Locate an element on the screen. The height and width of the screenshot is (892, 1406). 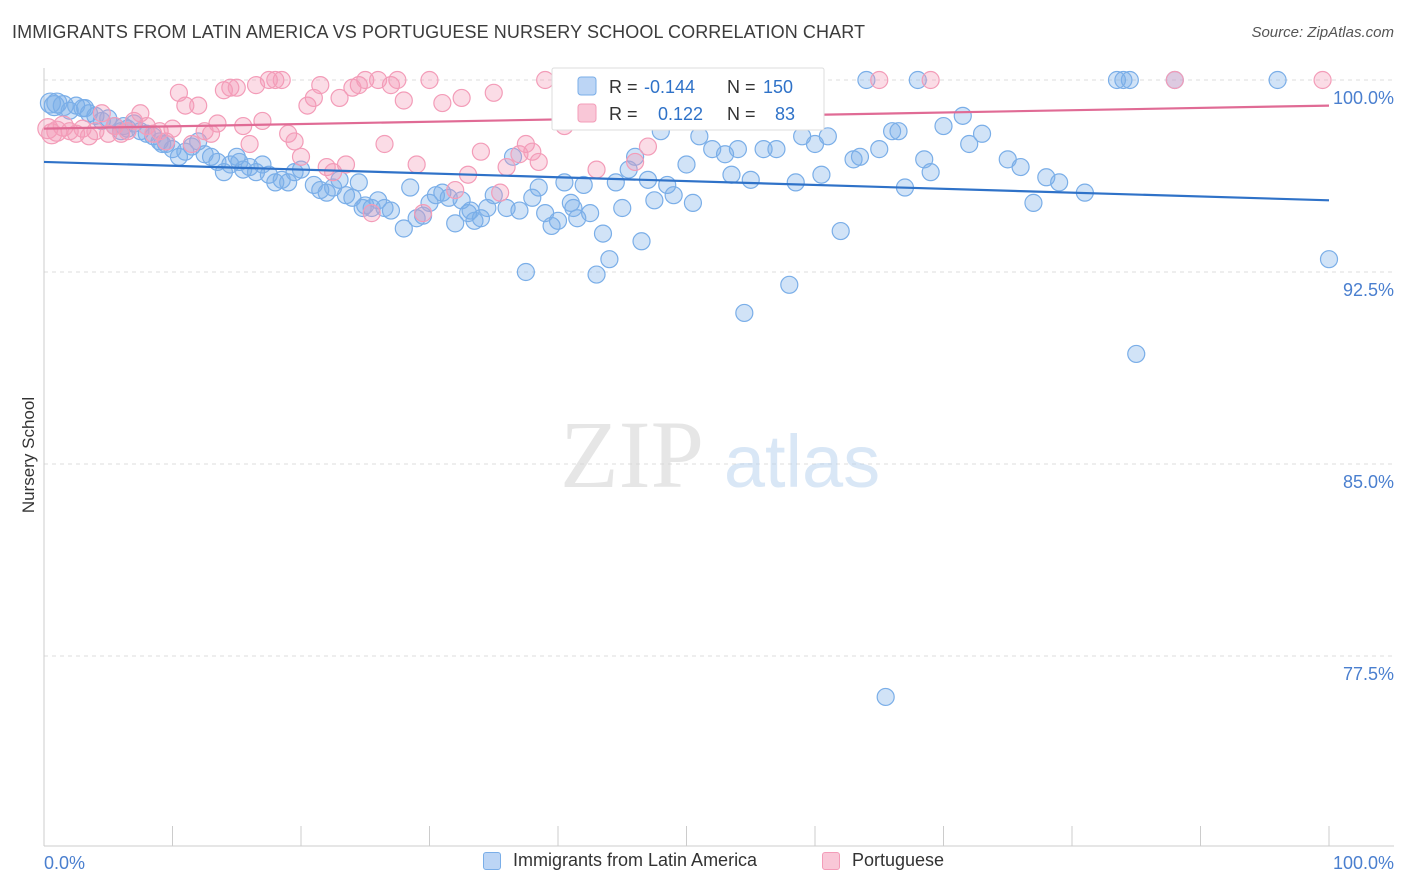
watermark-zip: ZIP is located at coordinates (632, 454).